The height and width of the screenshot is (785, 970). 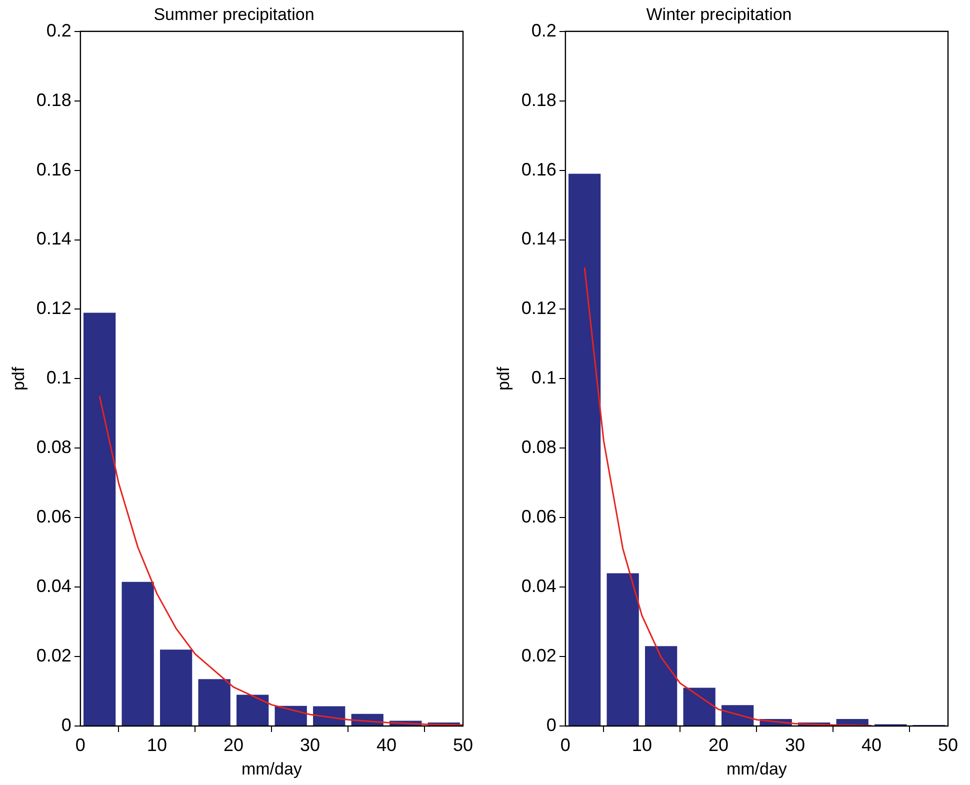 I want to click on chart-title: Summer precipitation, so click(x=234, y=14).